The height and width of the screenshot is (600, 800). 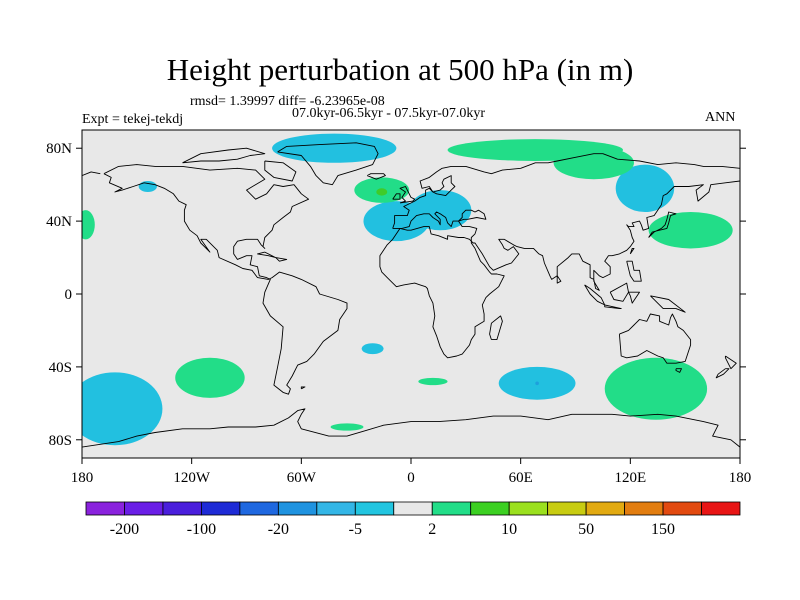 What do you see at coordinates (69, 295) in the screenshot?
I see `lat-tick-label: 0` at bounding box center [69, 295].